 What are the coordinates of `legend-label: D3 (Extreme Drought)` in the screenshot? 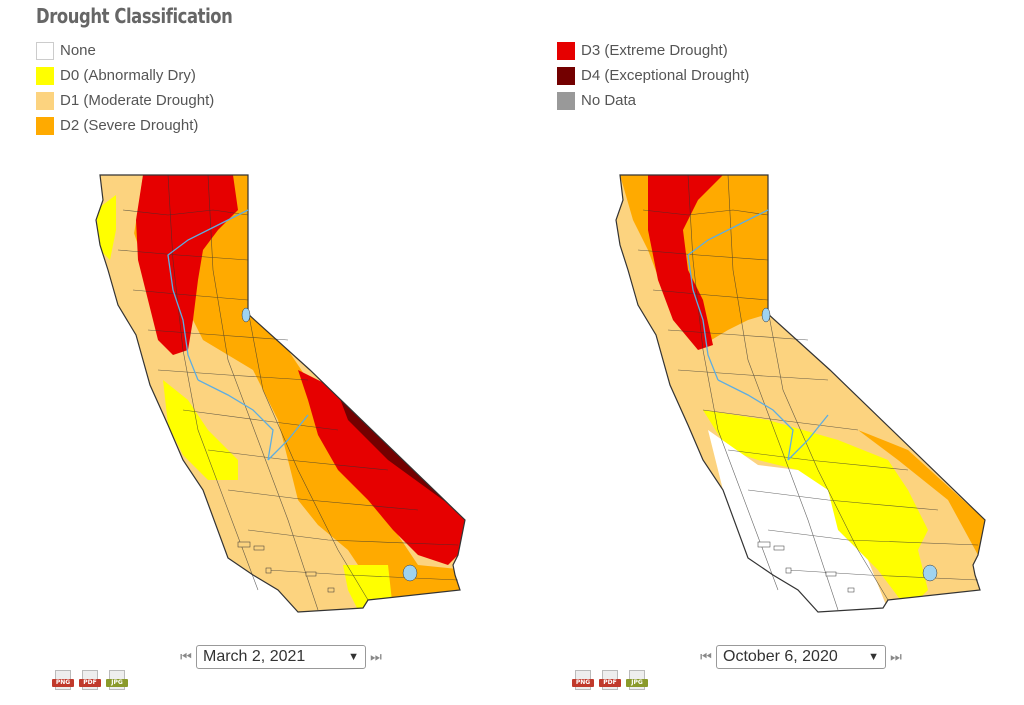 It's located at (654, 50).